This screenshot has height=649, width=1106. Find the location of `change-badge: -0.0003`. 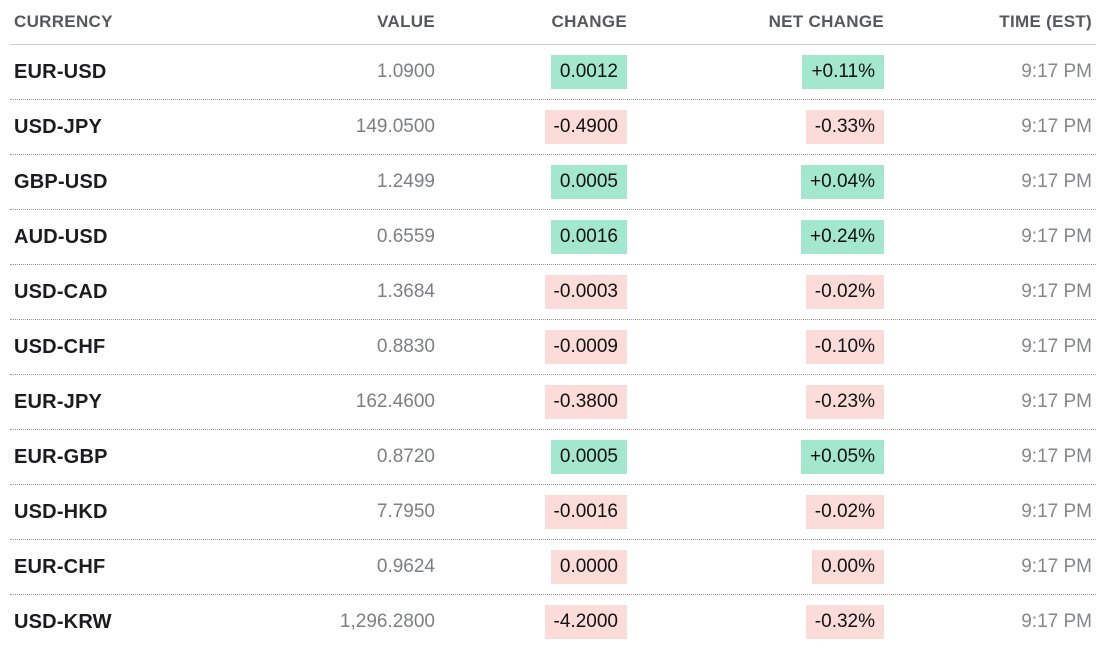

change-badge: -0.0003 is located at coordinates (585, 292).